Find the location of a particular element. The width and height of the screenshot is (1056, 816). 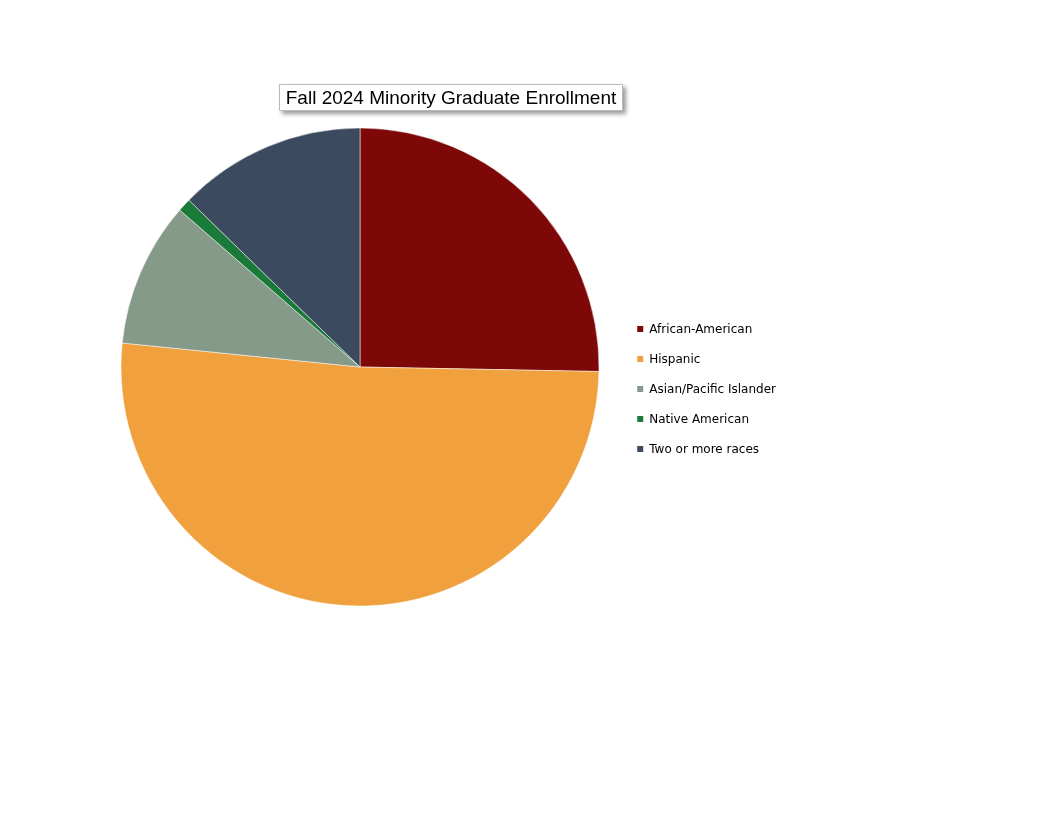

legend-label: African-American is located at coordinates (701, 329).